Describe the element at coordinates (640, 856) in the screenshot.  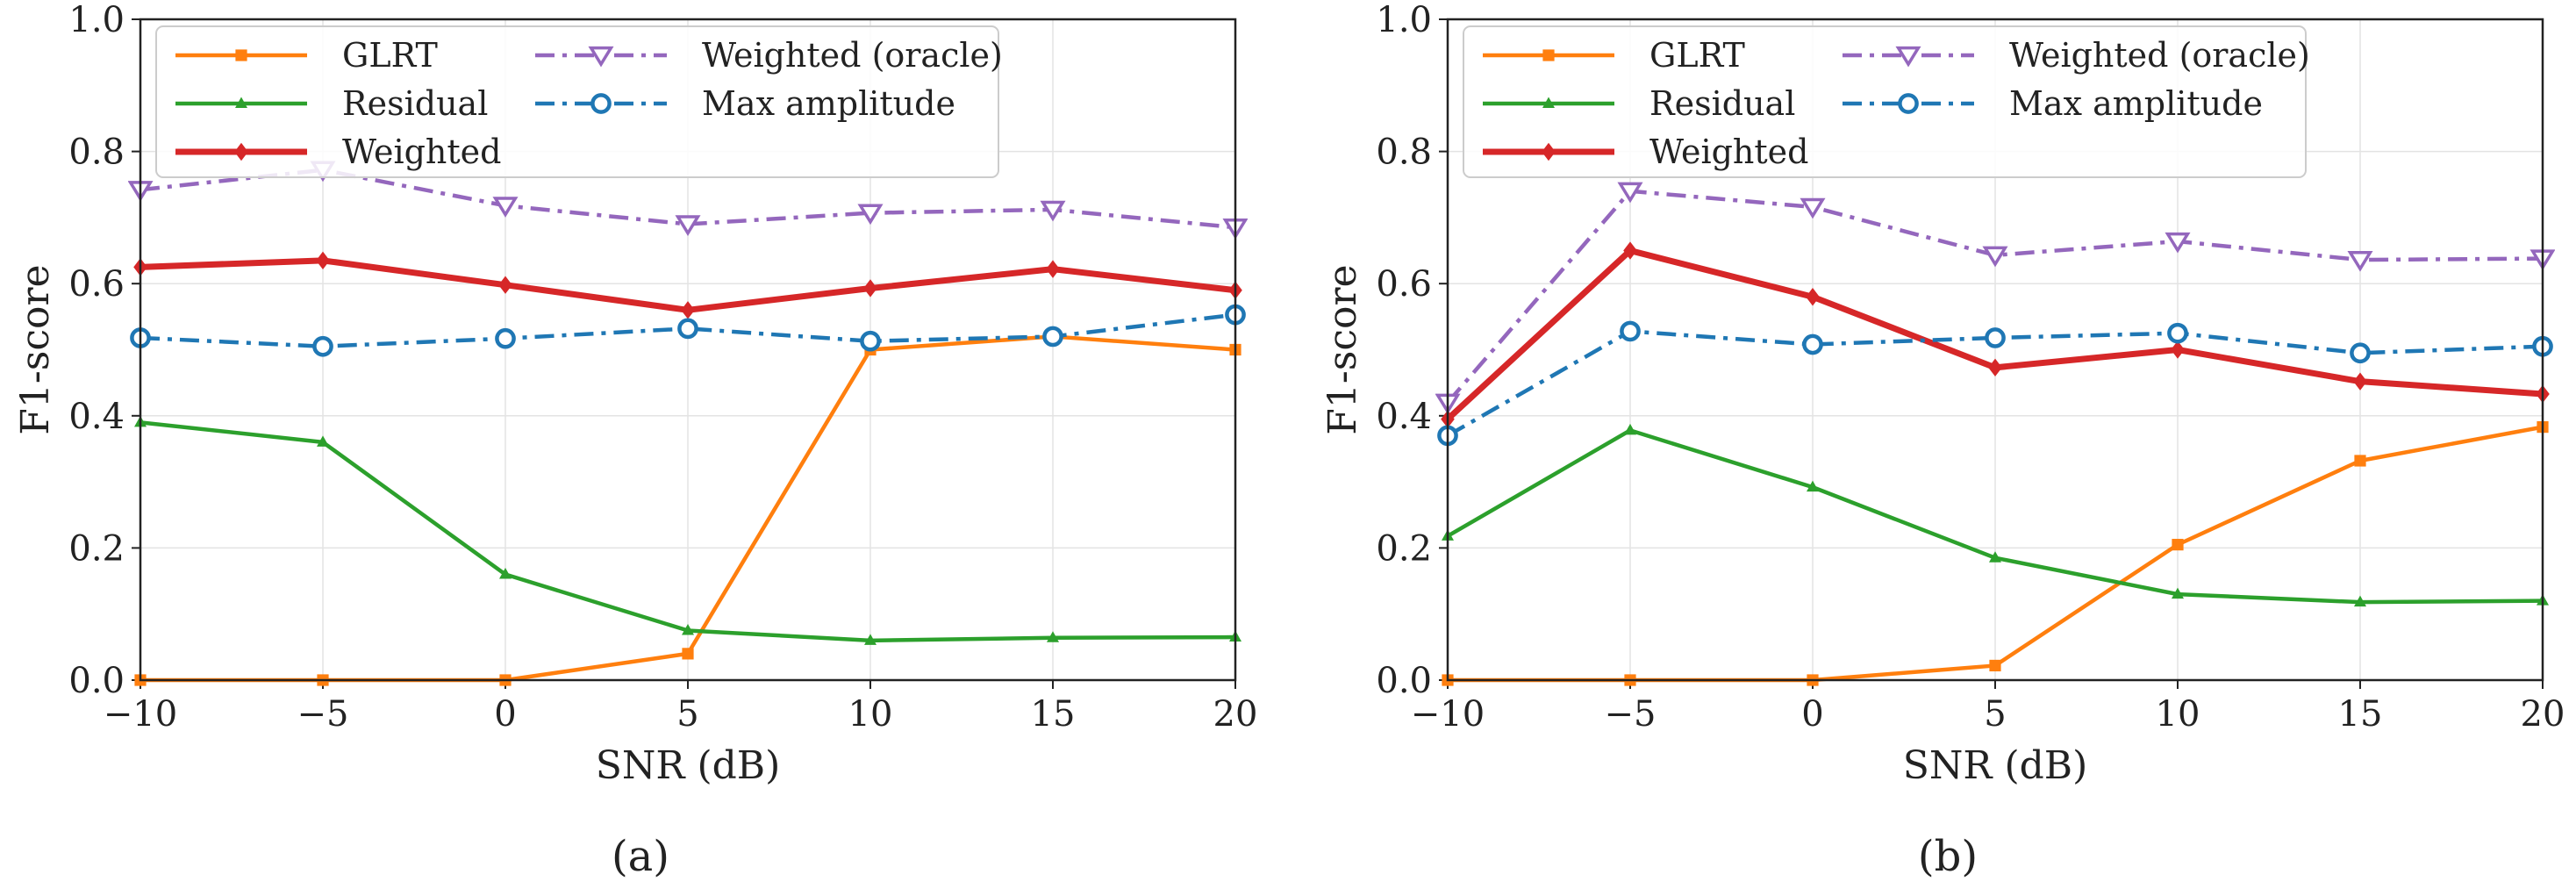
I see `panel-caption: (a)` at that location.